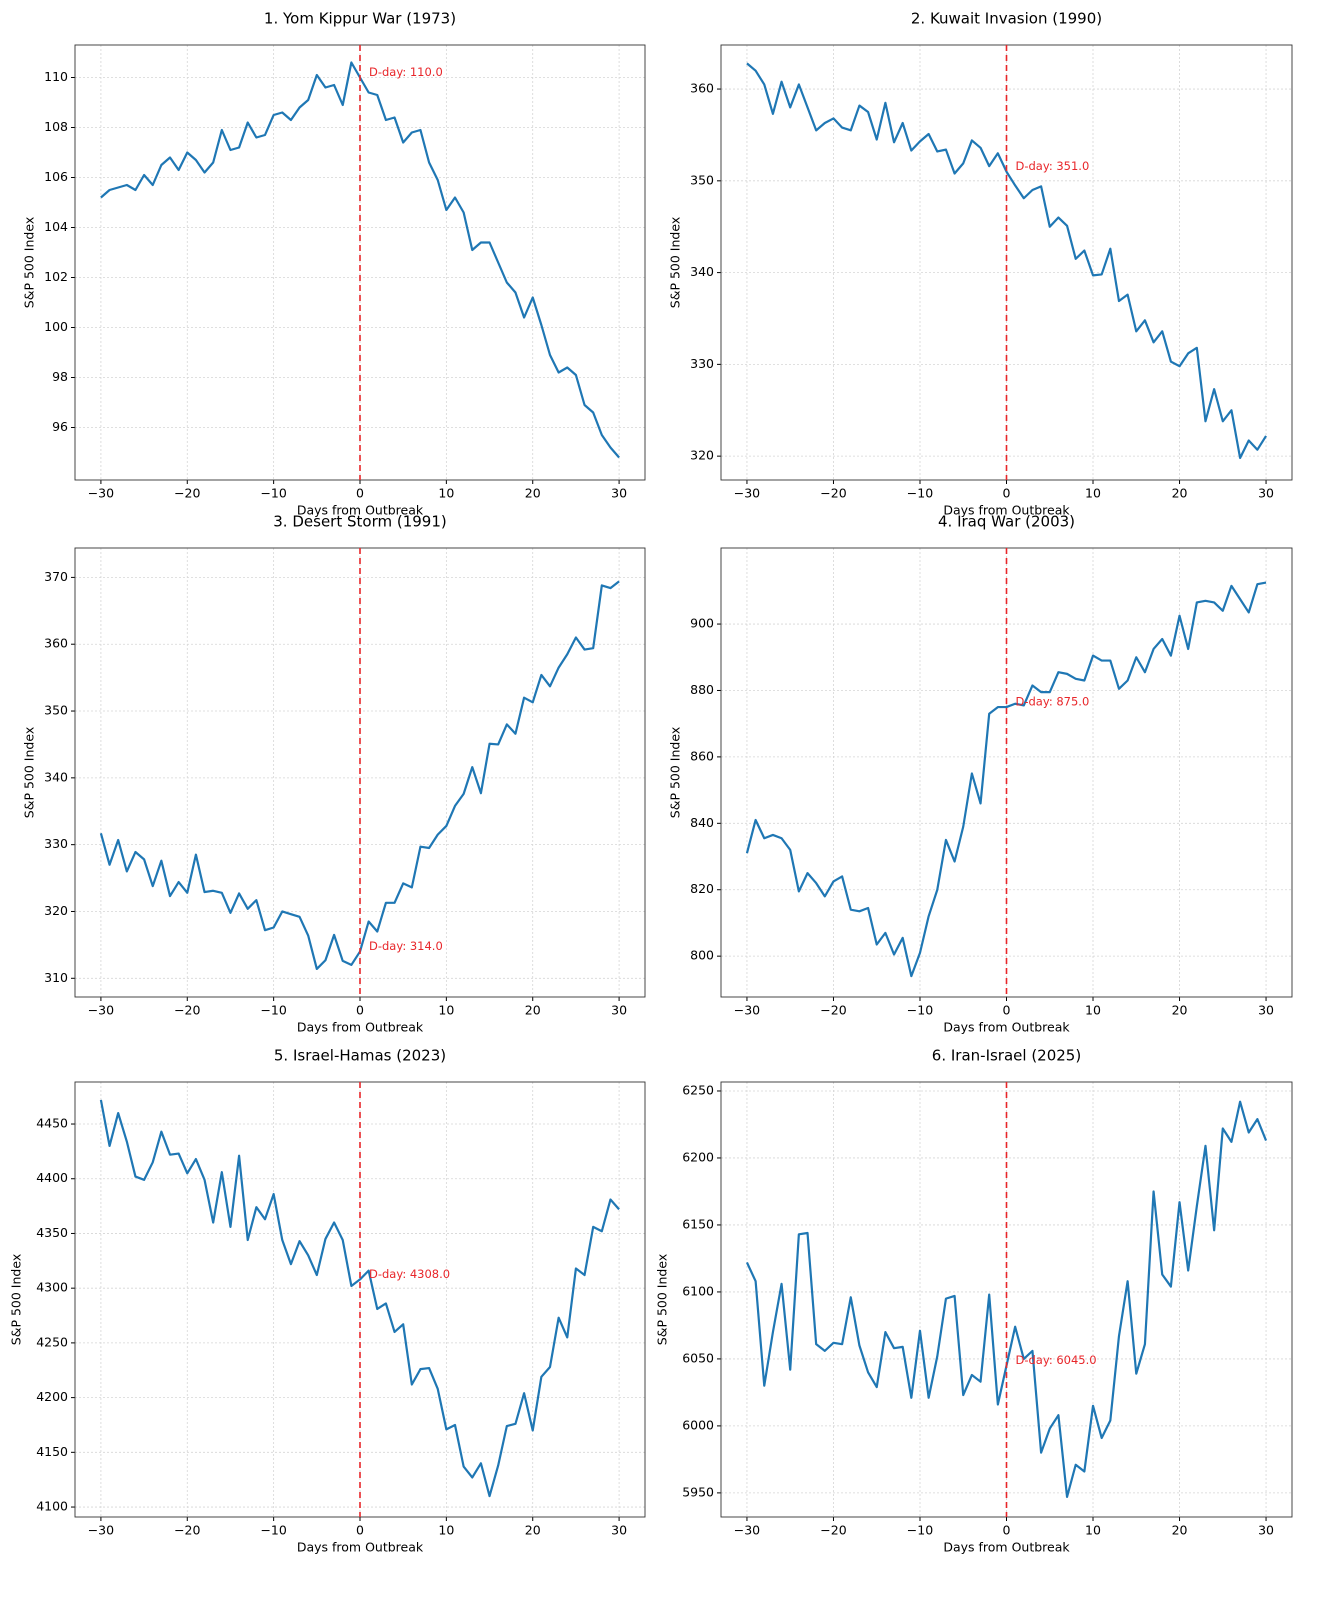  I want to click on event-annotation: D-day: 6045.0, so click(1056, 1360).